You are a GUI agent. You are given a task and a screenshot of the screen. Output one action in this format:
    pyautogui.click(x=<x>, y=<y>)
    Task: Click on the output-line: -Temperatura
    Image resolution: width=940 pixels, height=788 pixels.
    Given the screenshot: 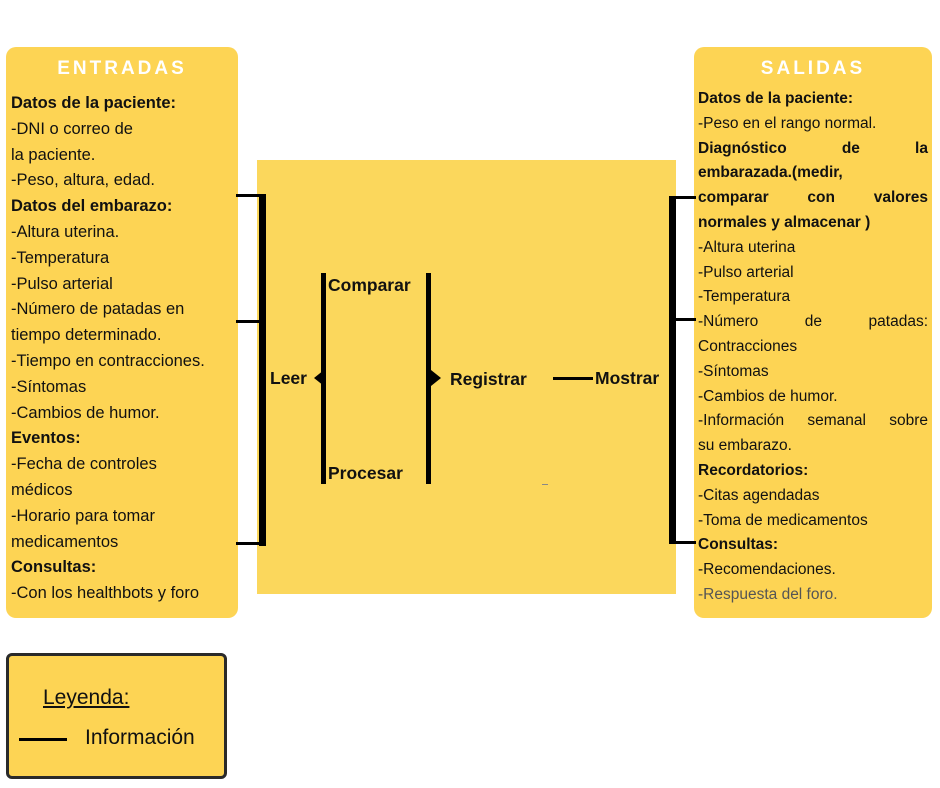 What is the action you would take?
    pyautogui.click(x=744, y=297)
    